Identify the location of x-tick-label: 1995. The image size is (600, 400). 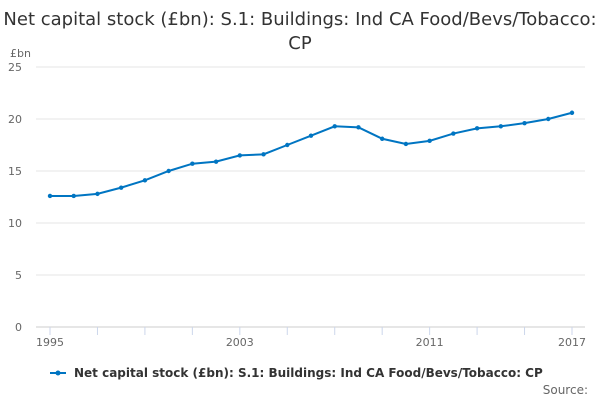
(50, 342).